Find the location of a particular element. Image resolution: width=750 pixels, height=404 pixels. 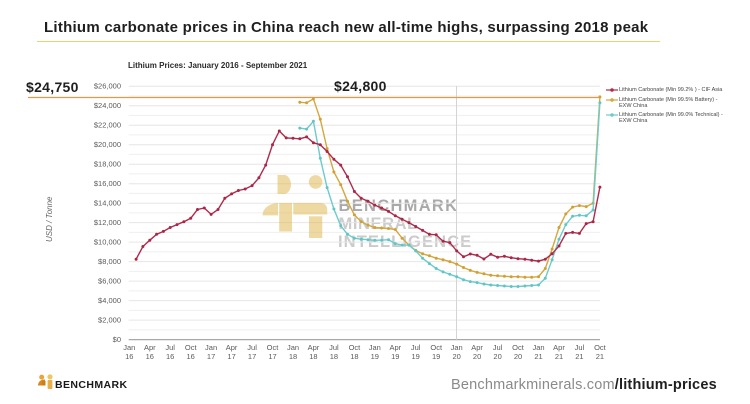

svg-text: $8,000 is located at coordinates (109, 261).